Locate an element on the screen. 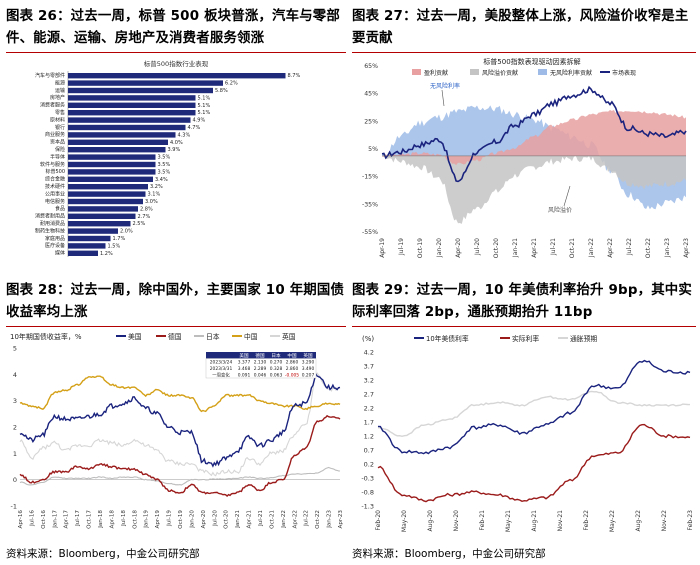  fig28-y-tick: 3 is located at coordinates (15, 401).